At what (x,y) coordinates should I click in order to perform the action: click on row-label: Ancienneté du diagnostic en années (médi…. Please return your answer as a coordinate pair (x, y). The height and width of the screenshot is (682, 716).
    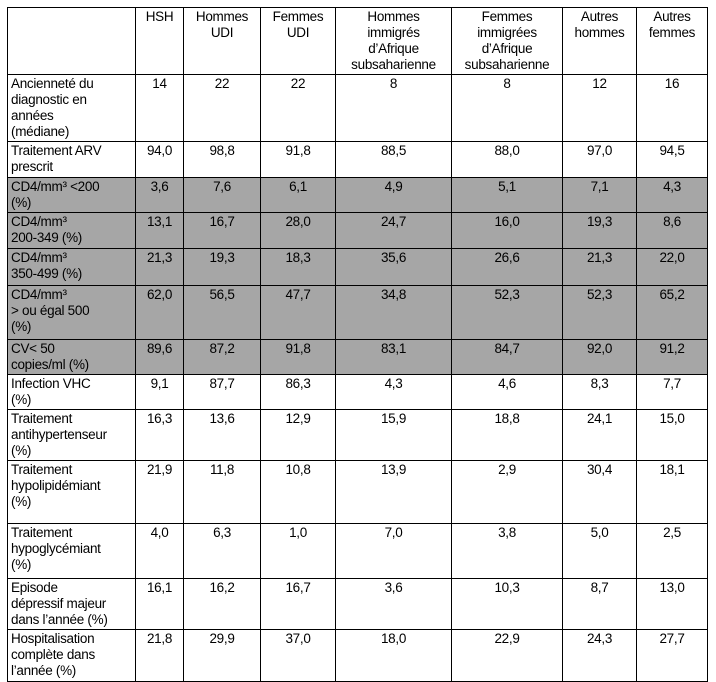
    Looking at the image, I should click on (71, 108).